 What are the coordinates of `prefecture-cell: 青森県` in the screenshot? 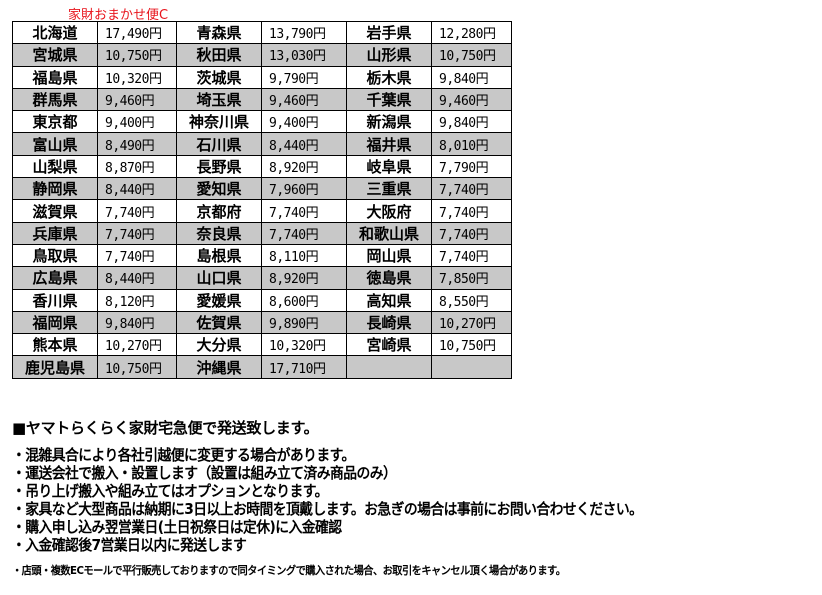 It's located at (219, 32).